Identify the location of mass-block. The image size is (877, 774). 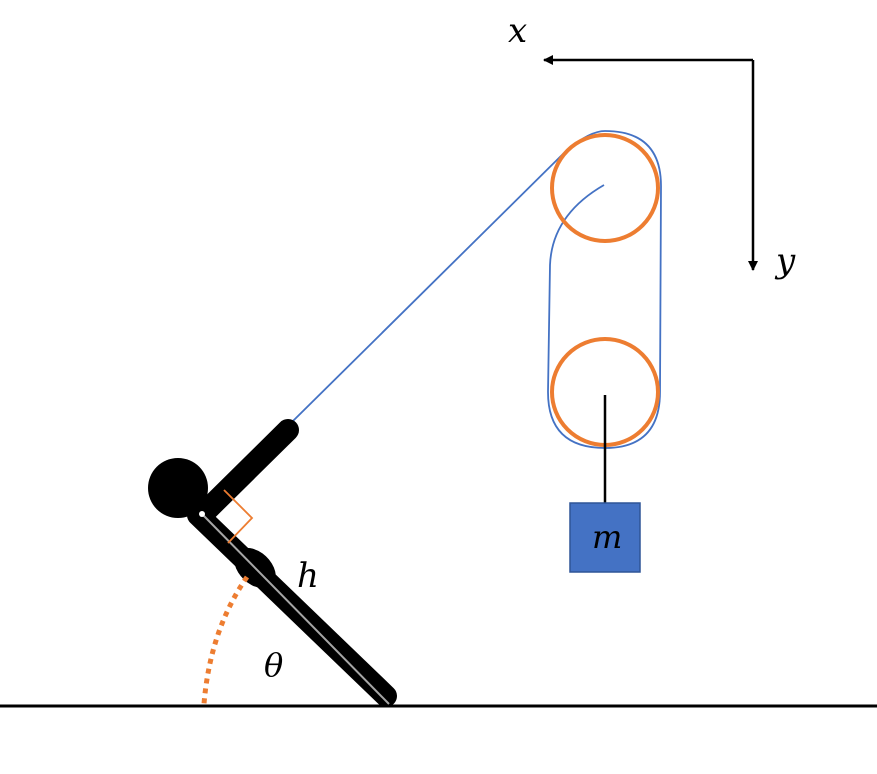
(605, 537).